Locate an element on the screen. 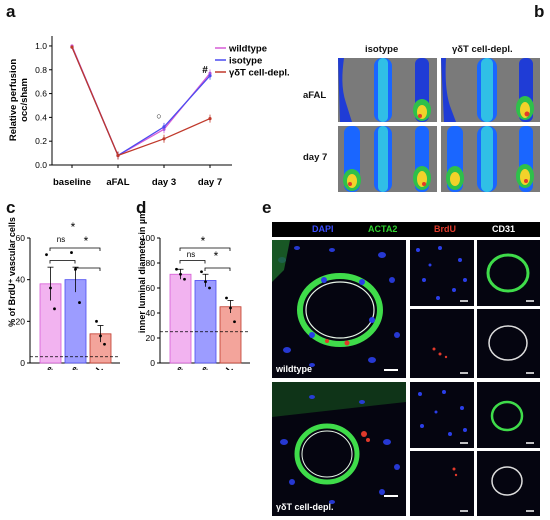 The height and width of the screenshot is (520, 550). chart-d-sig-star2: * is located at coordinates (216, 256).